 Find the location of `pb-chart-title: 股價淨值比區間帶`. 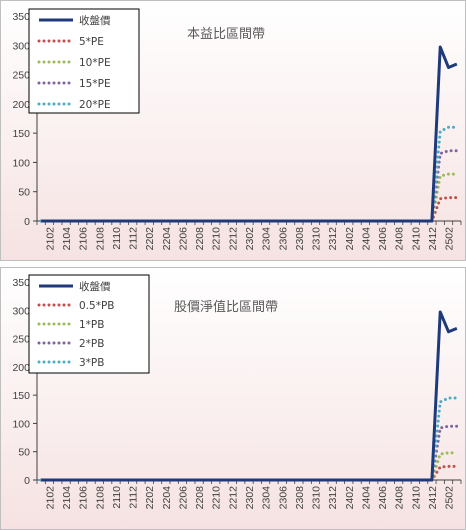

pb-chart-title: 股價淨值比區間帶 is located at coordinates (226, 307).